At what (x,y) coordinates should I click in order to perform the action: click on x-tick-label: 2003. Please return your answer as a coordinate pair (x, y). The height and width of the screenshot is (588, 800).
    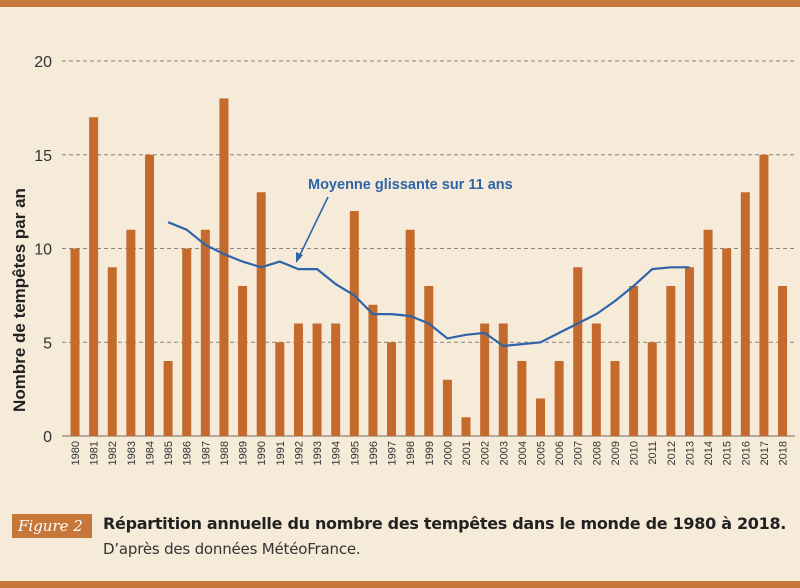
    Looking at the image, I should click on (504, 453).